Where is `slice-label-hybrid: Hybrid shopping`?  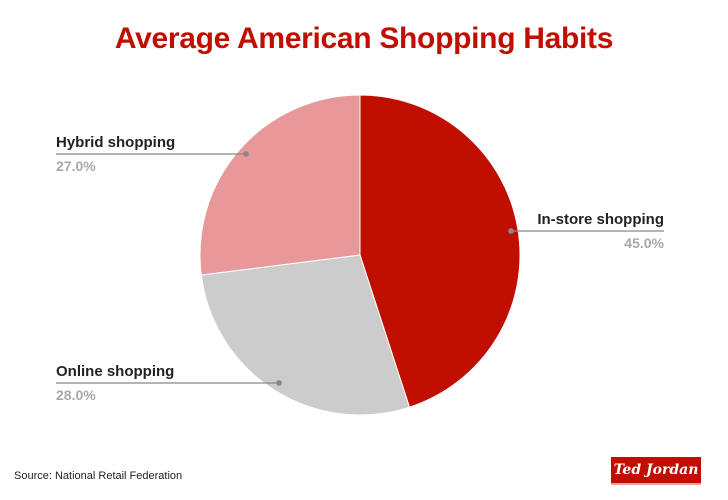 slice-label-hybrid: Hybrid shopping is located at coordinates (116, 142).